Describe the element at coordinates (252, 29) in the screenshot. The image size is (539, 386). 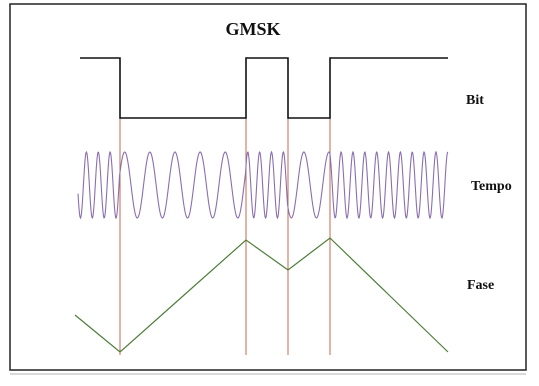
I see `diagram-title: GMSK` at that location.